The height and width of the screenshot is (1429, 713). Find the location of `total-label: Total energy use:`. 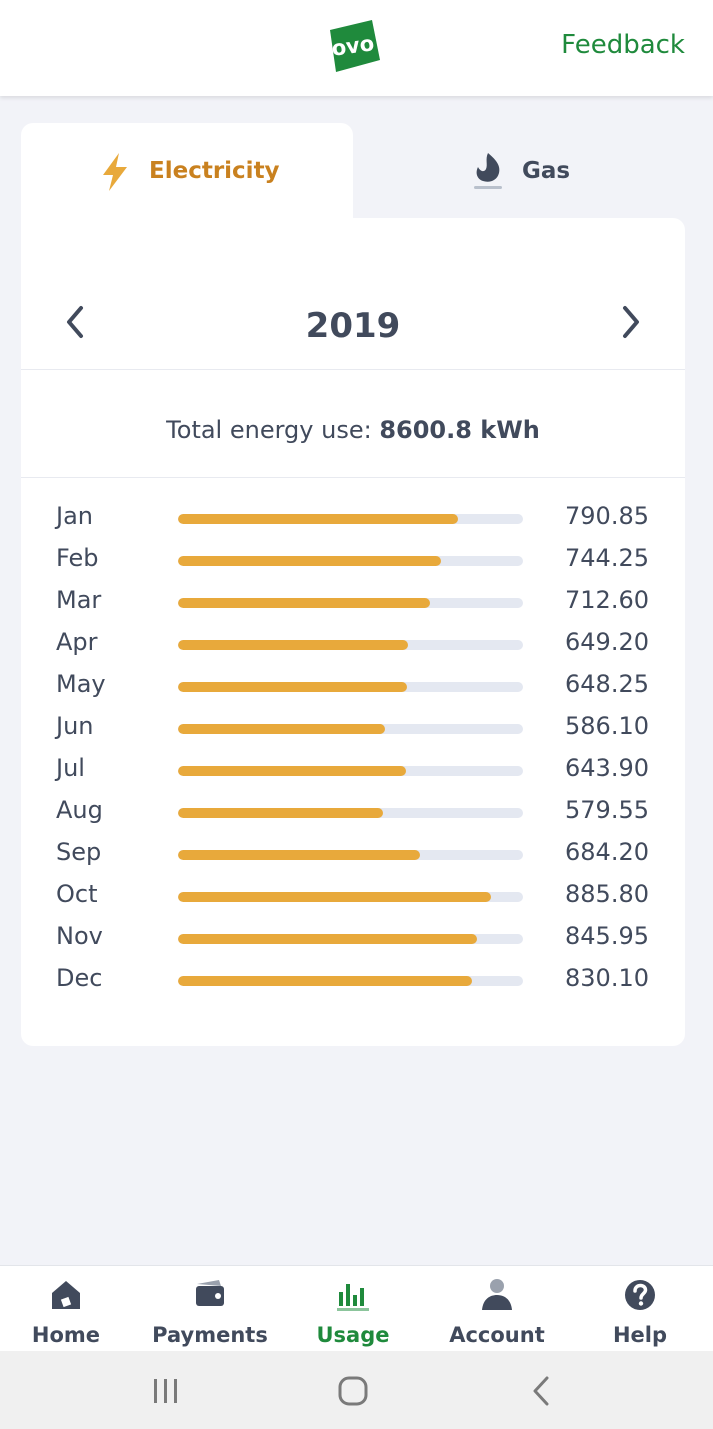

total-label: Total energy use: is located at coordinates (269, 430).